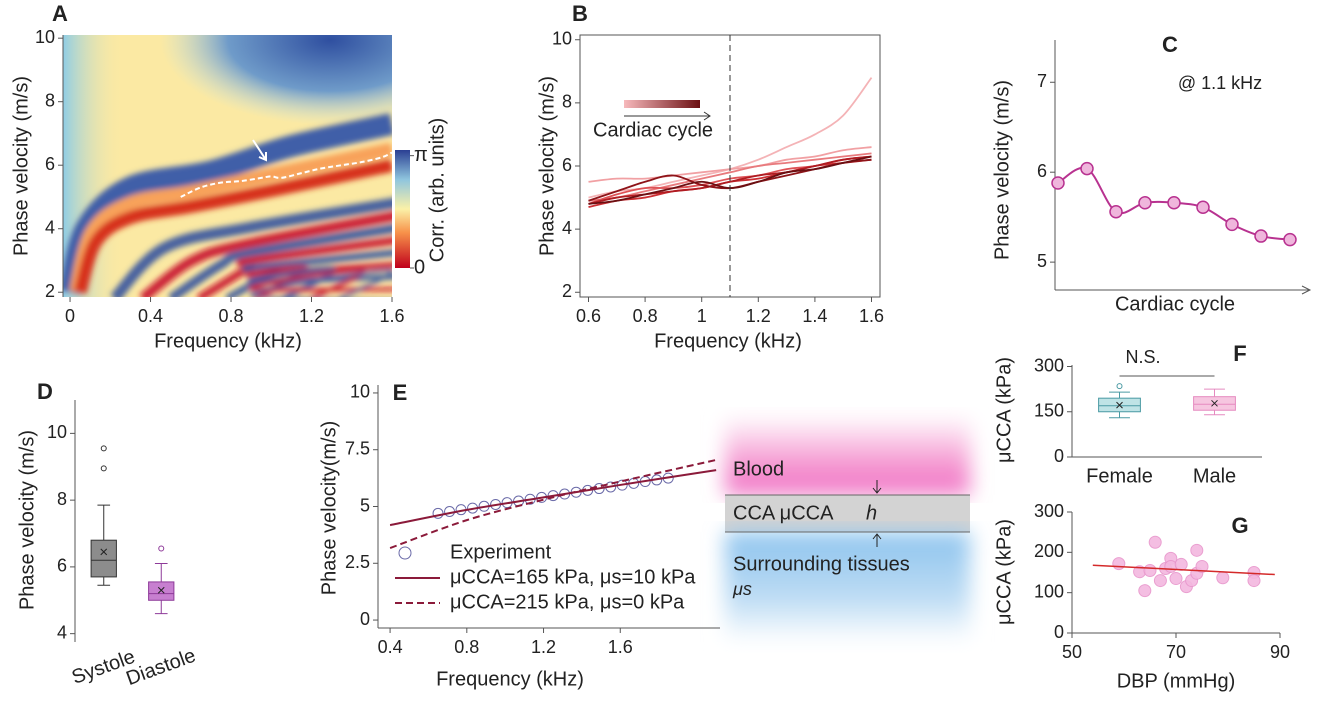 The width and height of the screenshot is (1333, 704). What do you see at coordinates (1049, 411) in the screenshot?
I see `y-tick-label: 150` at bounding box center [1049, 411].